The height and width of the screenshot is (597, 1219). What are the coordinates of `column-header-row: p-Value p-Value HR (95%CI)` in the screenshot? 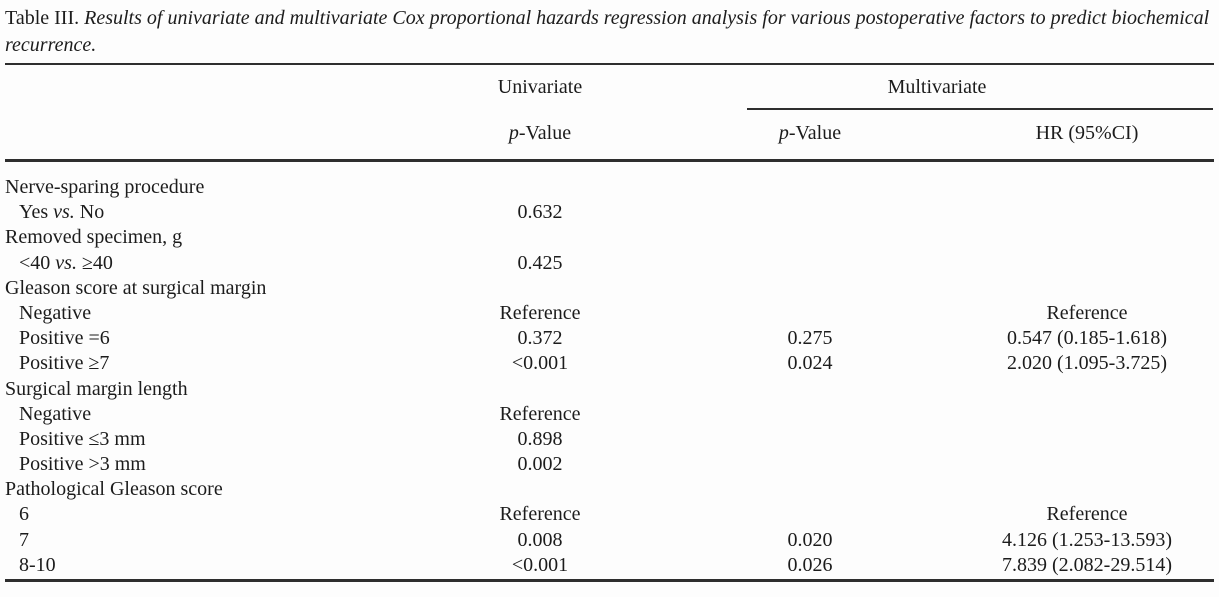 It's located at (609, 133).